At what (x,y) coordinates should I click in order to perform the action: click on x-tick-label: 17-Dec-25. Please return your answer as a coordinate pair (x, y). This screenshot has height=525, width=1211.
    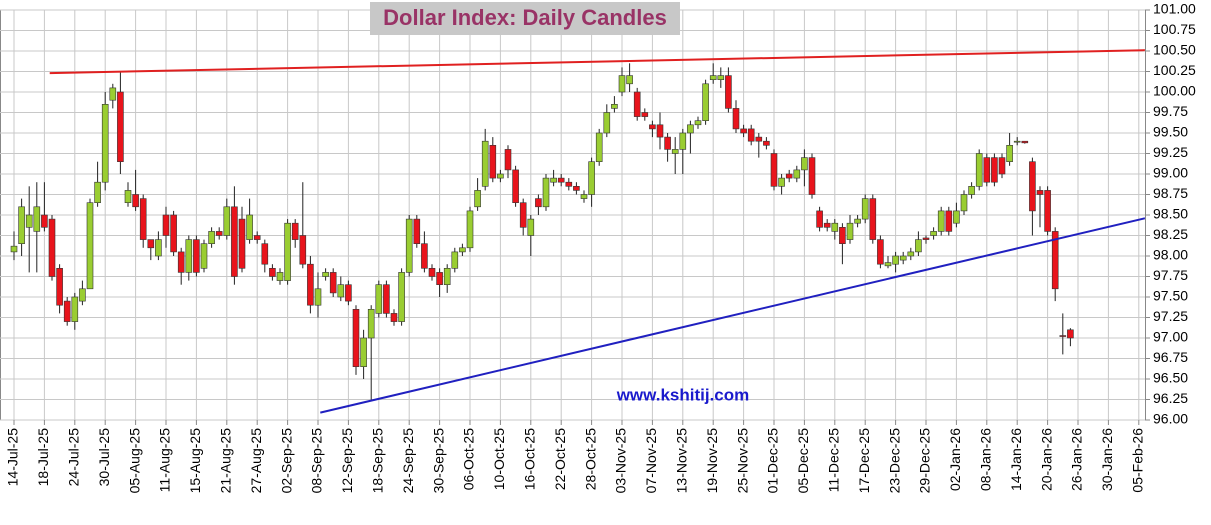
    Looking at the image, I should click on (864, 461).